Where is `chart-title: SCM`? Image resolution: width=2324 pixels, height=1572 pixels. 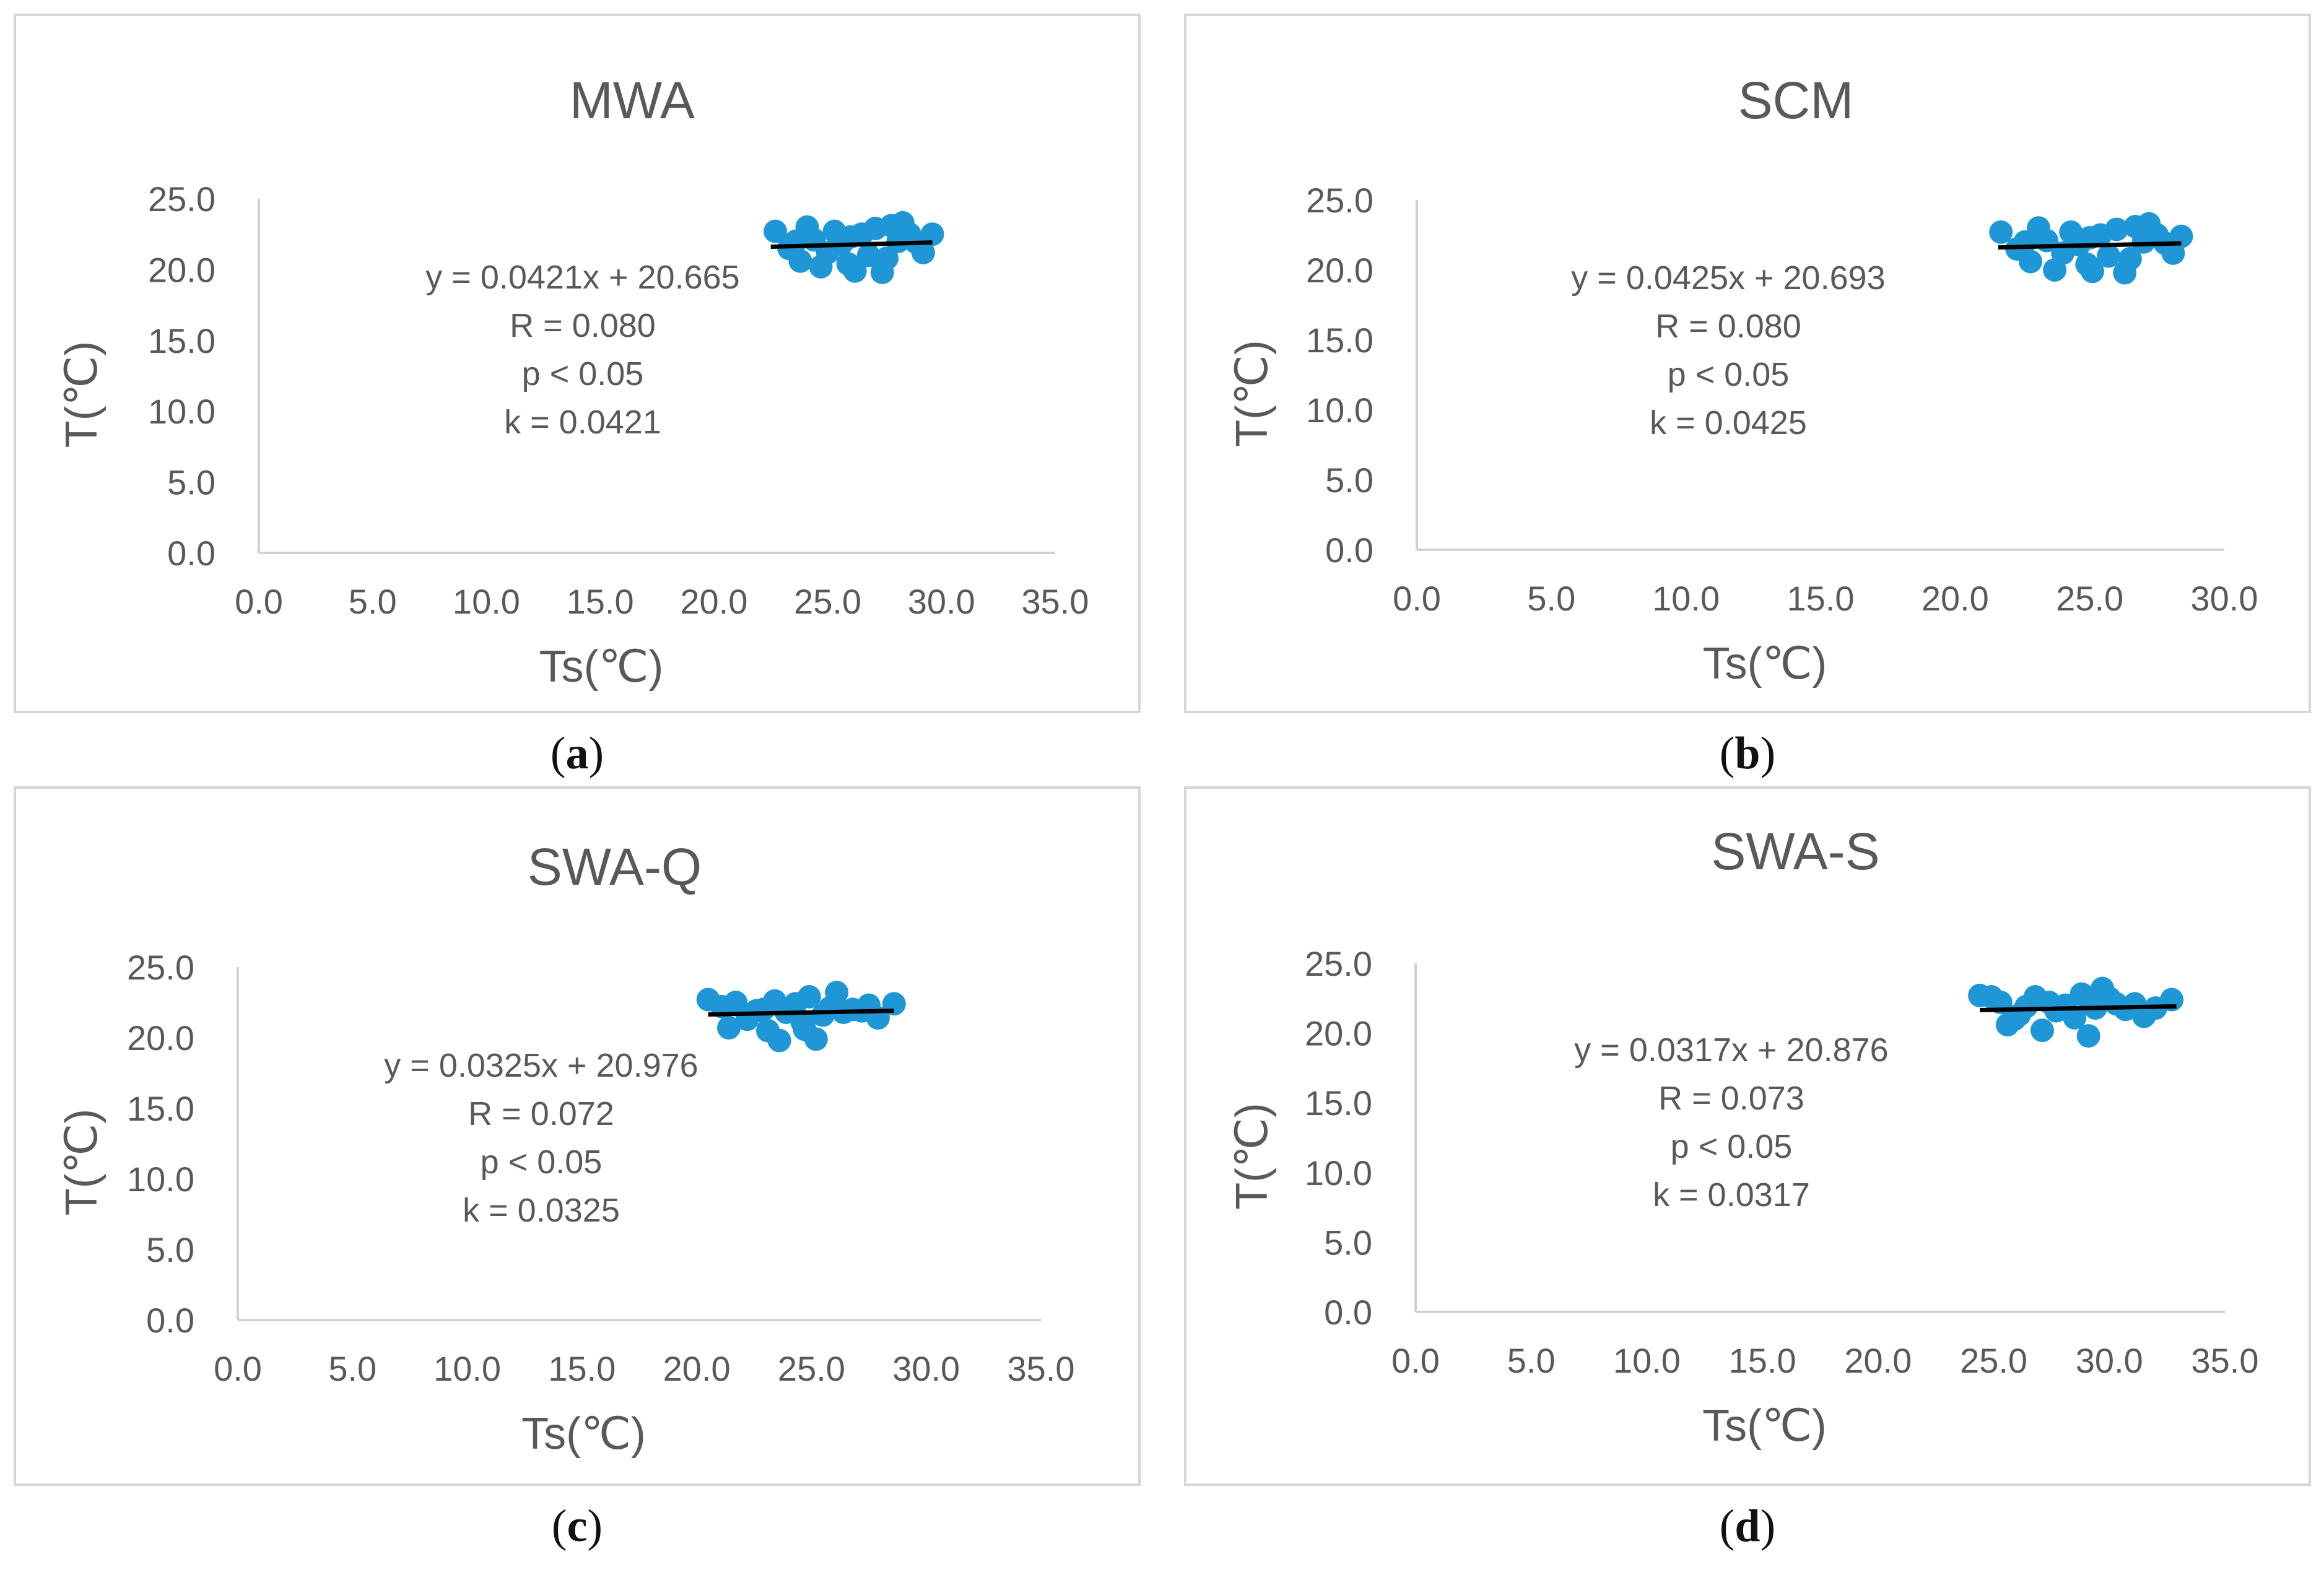 chart-title: SCM is located at coordinates (1796, 100).